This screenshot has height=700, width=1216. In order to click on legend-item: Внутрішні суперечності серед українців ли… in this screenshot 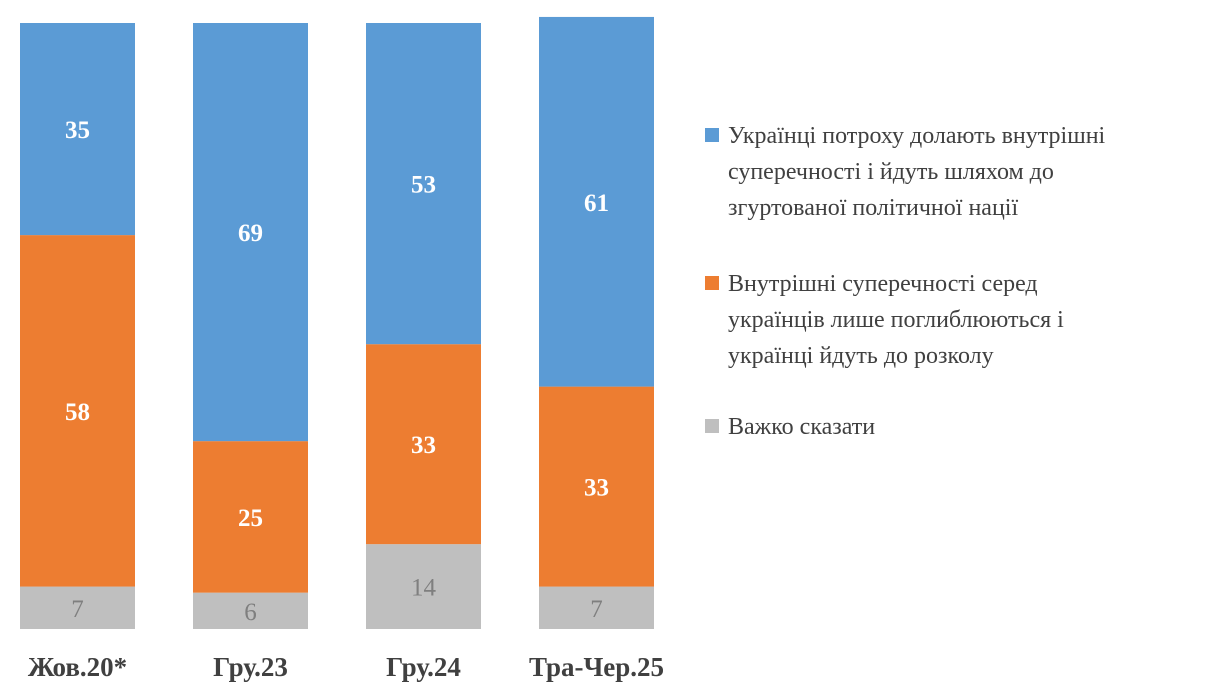, I will do `click(951, 320)`.